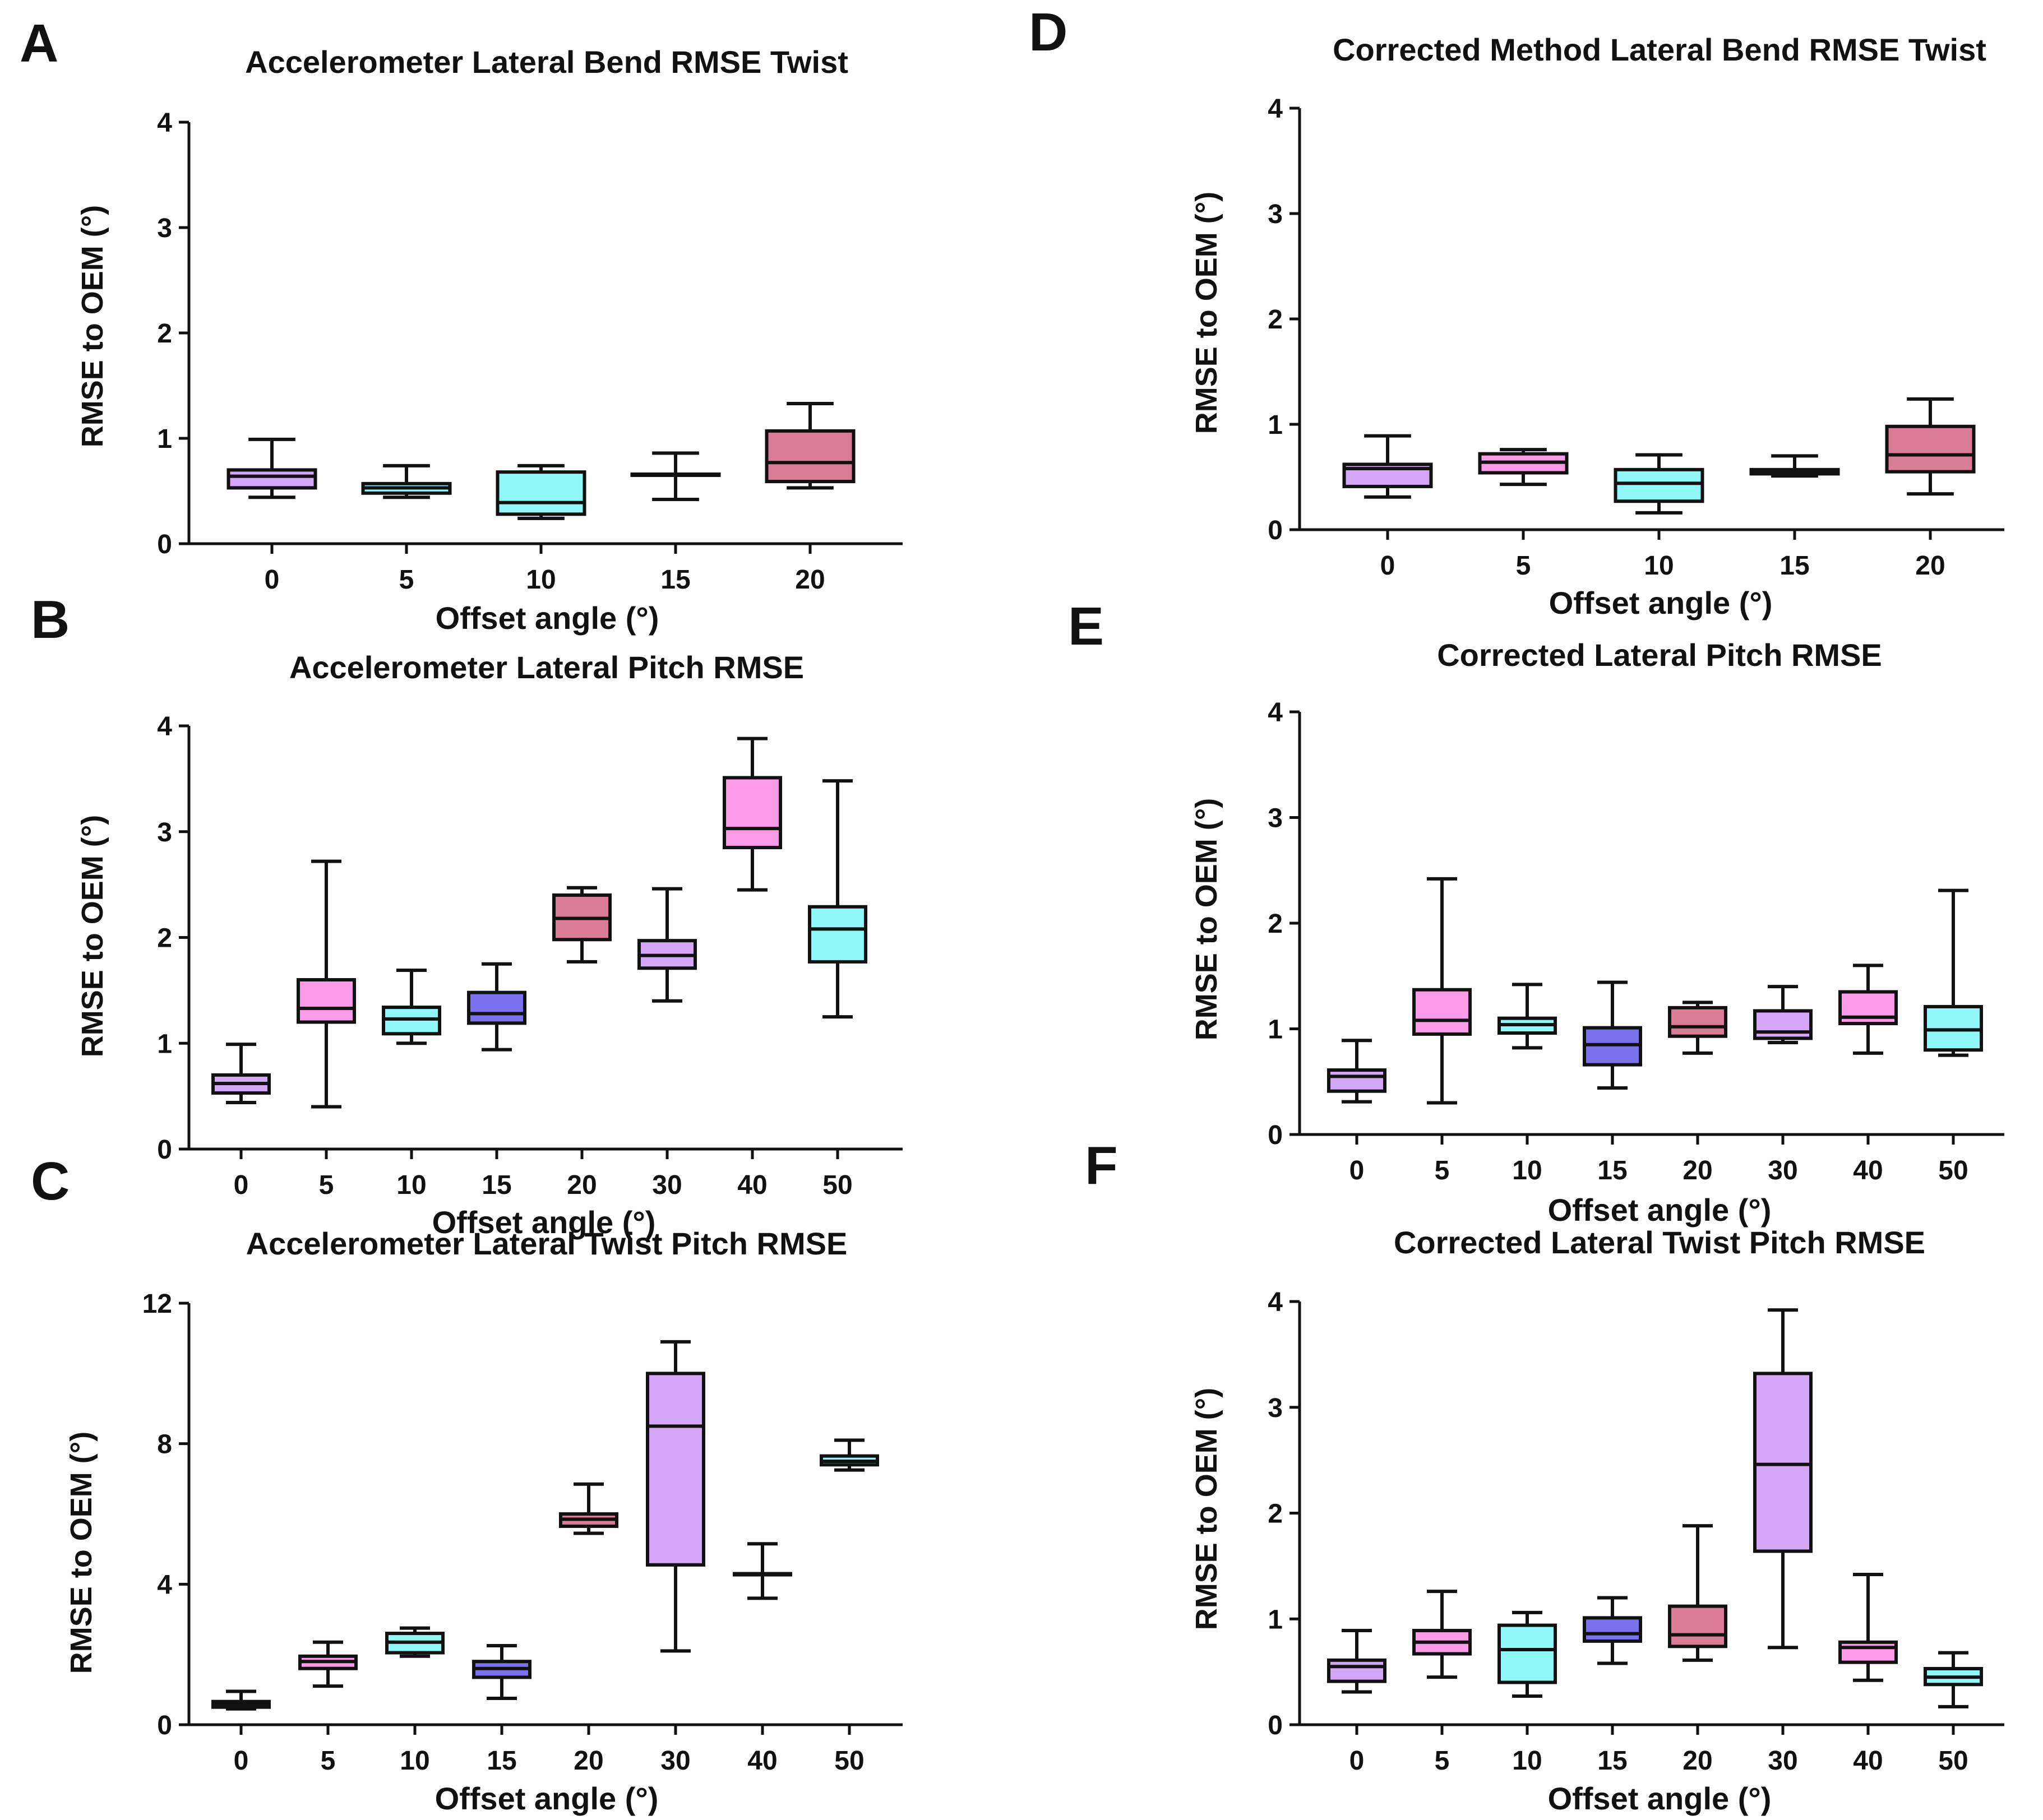 The height and width of the screenshot is (1820, 2043). I want to click on panel-b-x-tick-label: 15, so click(496, 1185).